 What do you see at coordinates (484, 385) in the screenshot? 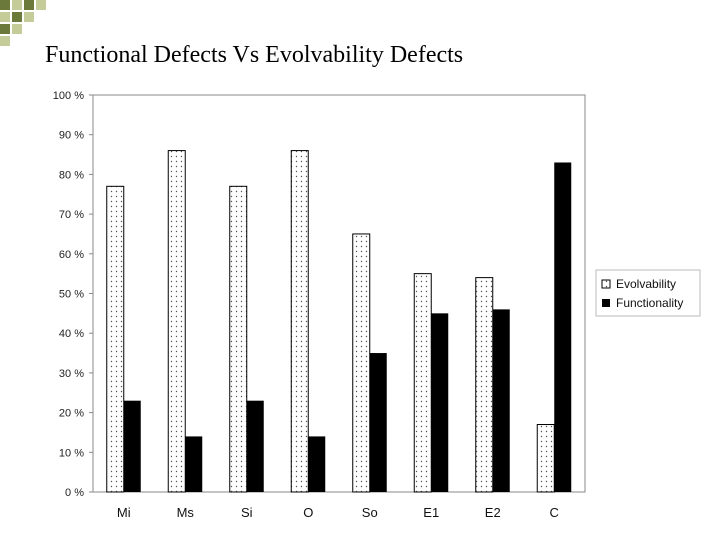
I see `bar-evolvability-e2` at bounding box center [484, 385].